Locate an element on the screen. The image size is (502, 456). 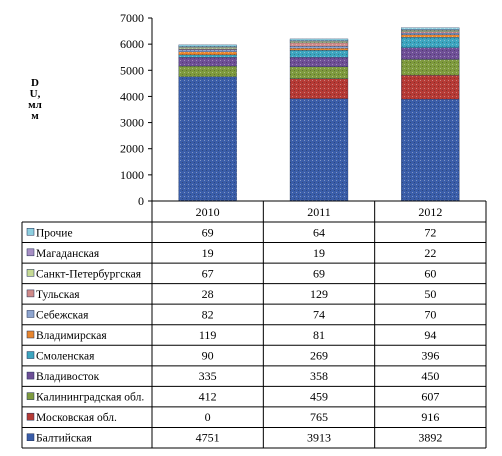
data-label: 396 is located at coordinates (430, 356).